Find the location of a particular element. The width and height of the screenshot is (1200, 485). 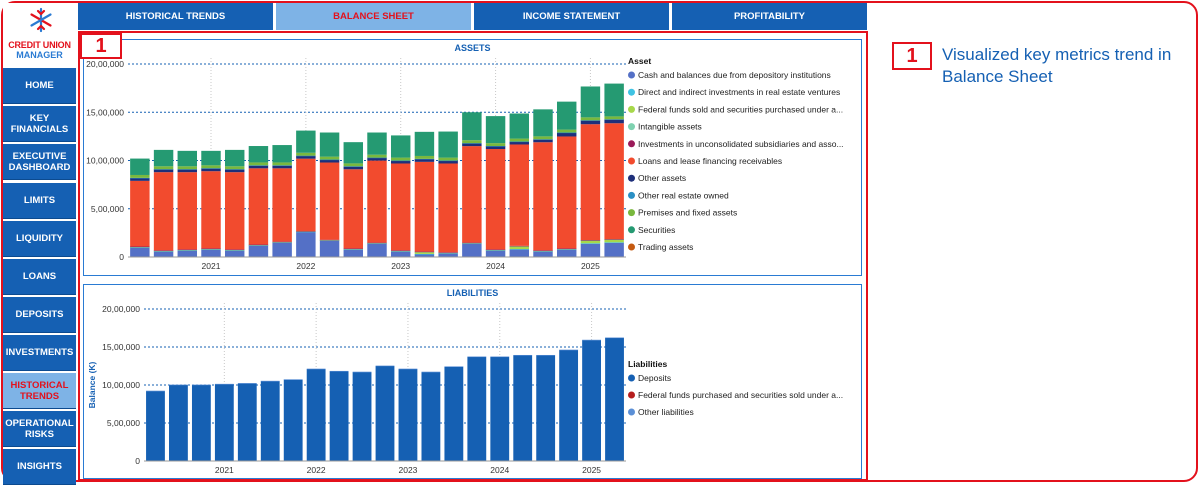

sidebar-item-limits: LIMITS is located at coordinates (39, 201).